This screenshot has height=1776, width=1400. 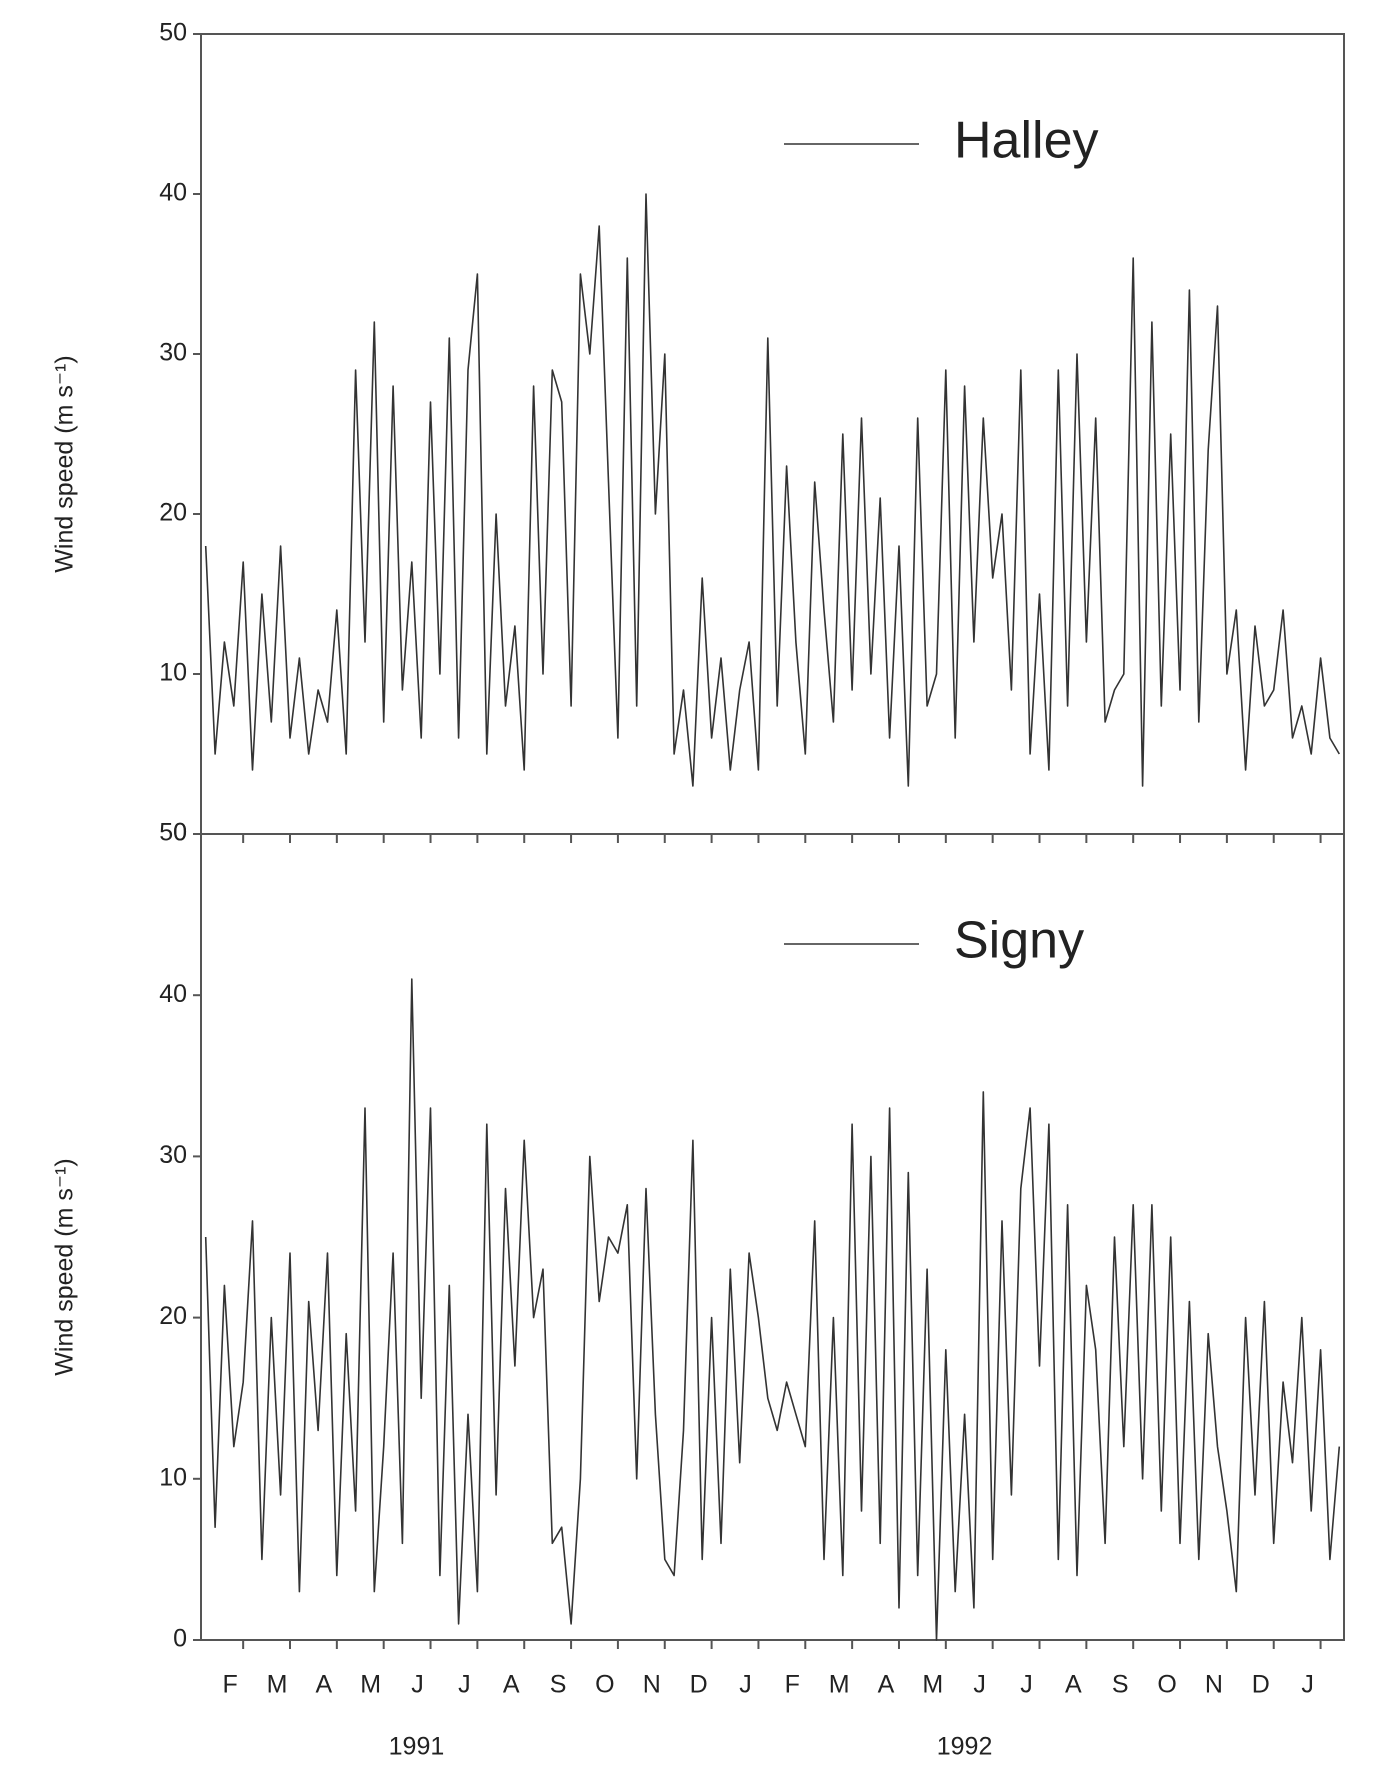 What do you see at coordinates (965, 1747) in the screenshot?
I see `year-label: 1992` at bounding box center [965, 1747].